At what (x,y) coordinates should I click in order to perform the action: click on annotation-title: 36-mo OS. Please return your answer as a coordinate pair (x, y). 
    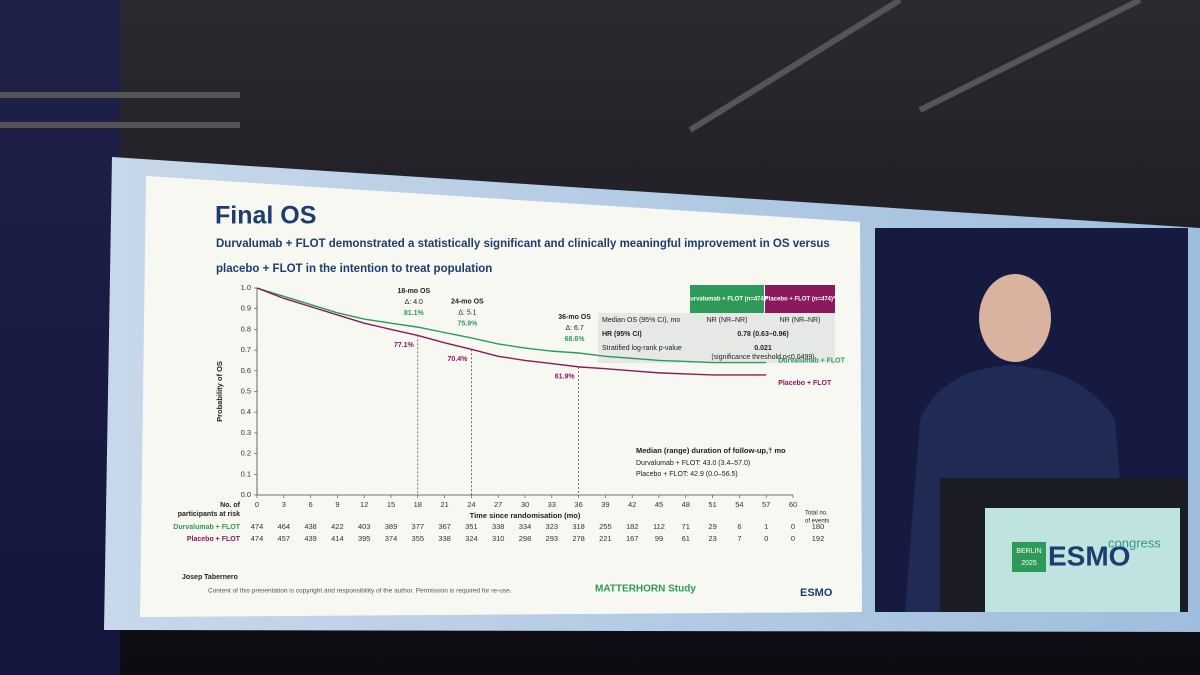
    Looking at the image, I should click on (574, 317).